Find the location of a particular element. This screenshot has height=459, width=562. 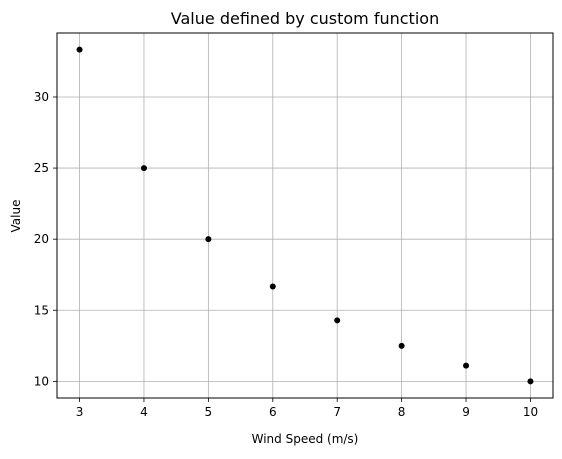

x-tick-label: 3 is located at coordinates (80, 412).